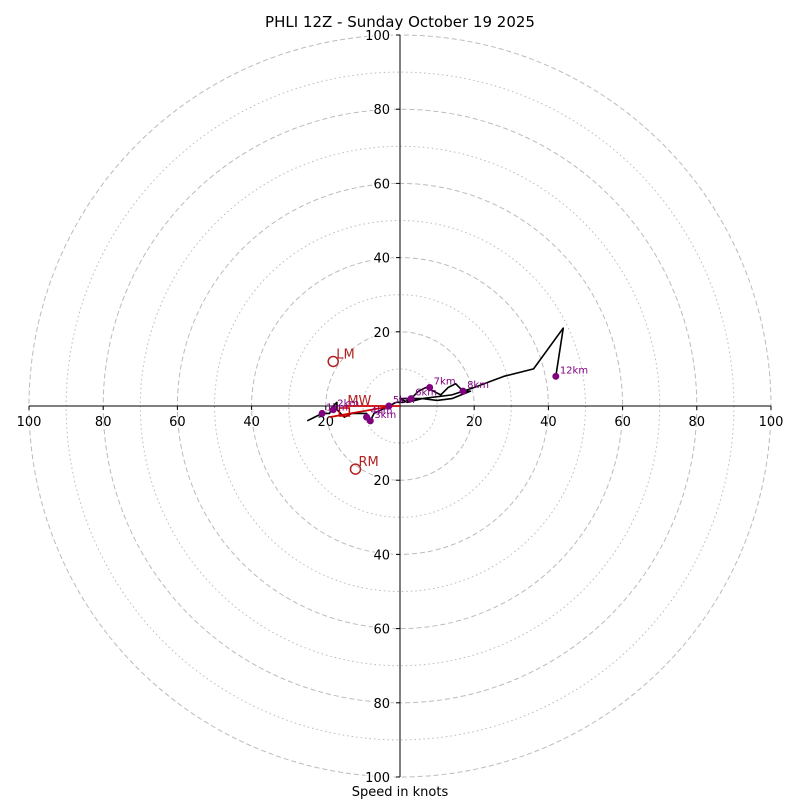 The width and height of the screenshot is (800, 800). I want to click on storm-motion-label: LM, so click(345, 354).